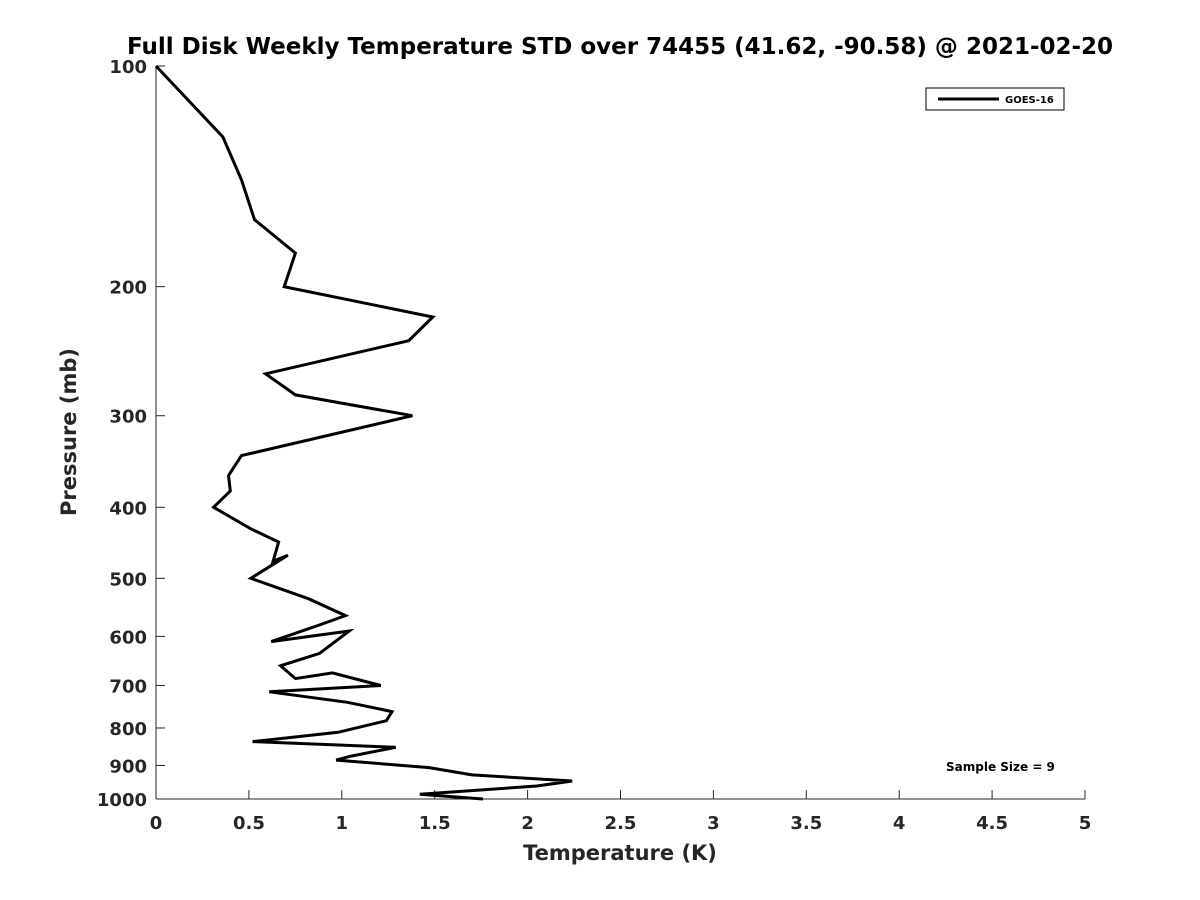  What do you see at coordinates (621, 812) in the screenshot?
I see `x-axis-ticks: 0 0.5 1 1.5 2 2.5 3 3.5 4 4.5 5` at bounding box center [621, 812].